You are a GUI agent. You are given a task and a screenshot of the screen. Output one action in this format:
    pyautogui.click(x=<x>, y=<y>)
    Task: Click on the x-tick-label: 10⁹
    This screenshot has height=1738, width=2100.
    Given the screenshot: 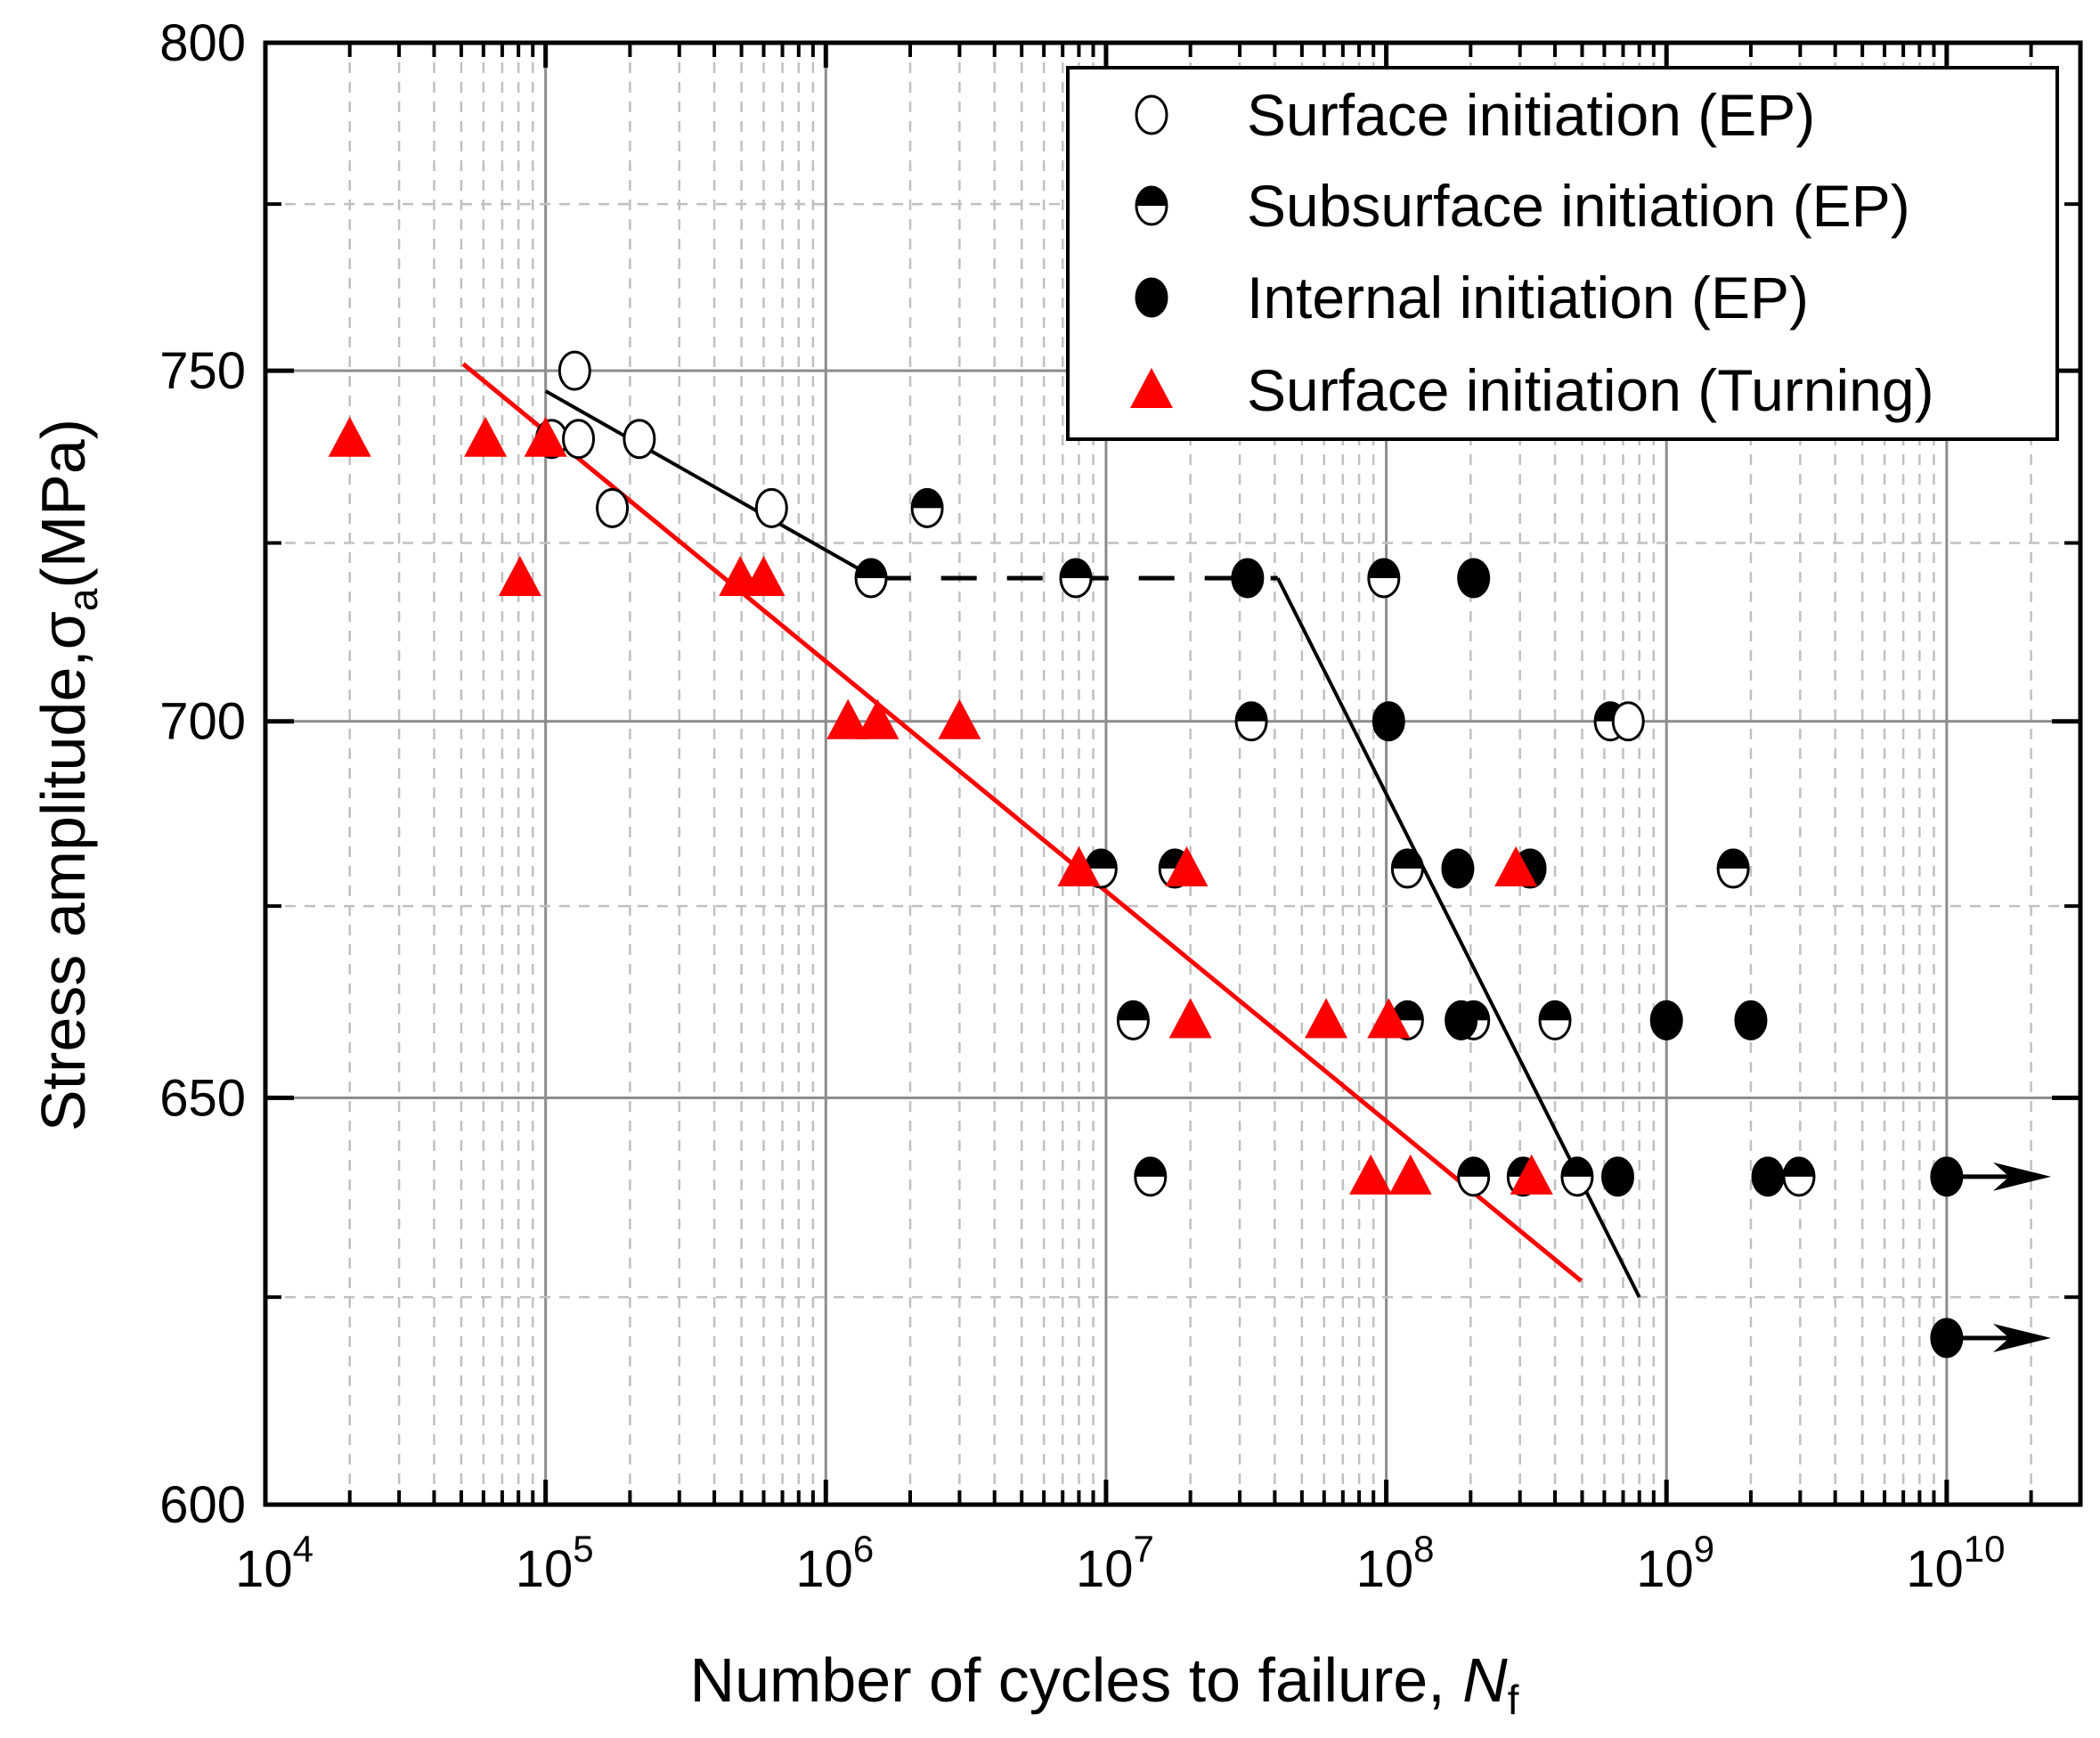 What is the action you would take?
    pyautogui.click(x=1675, y=1563)
    